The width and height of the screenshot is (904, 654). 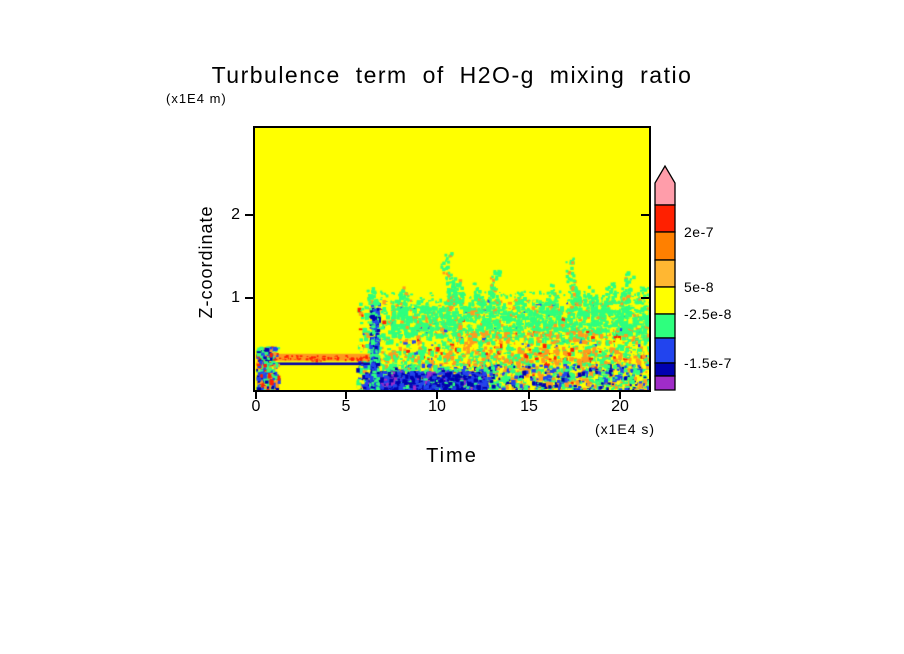 I want to click on colorbar-label-5e-8: 5e-8, so click(x=699, y=287).